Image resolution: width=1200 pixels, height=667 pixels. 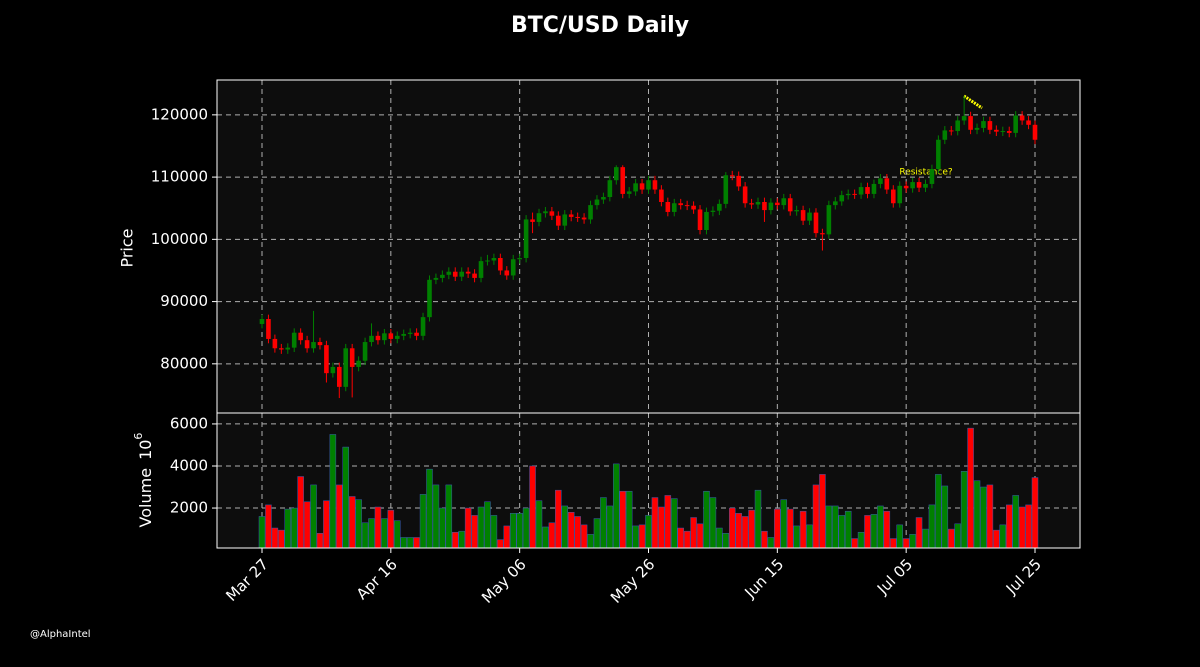 What do you see at coordinates (145, 498) in the screenshot?
I see `volume-label: Volume` at bounding box center [145, 498].